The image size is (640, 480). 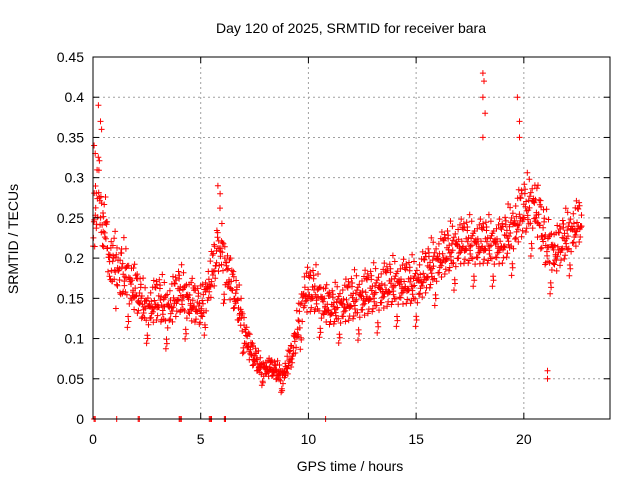 I want to click on y-tick-label: 0.25, so click(x=70, y=218).